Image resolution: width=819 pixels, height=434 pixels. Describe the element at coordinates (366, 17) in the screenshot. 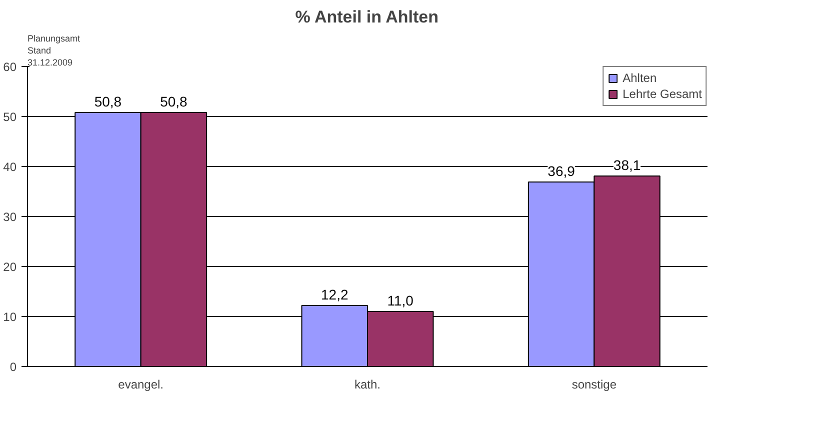

I see `chart-title: % Anteil in Ahlten` at that location.